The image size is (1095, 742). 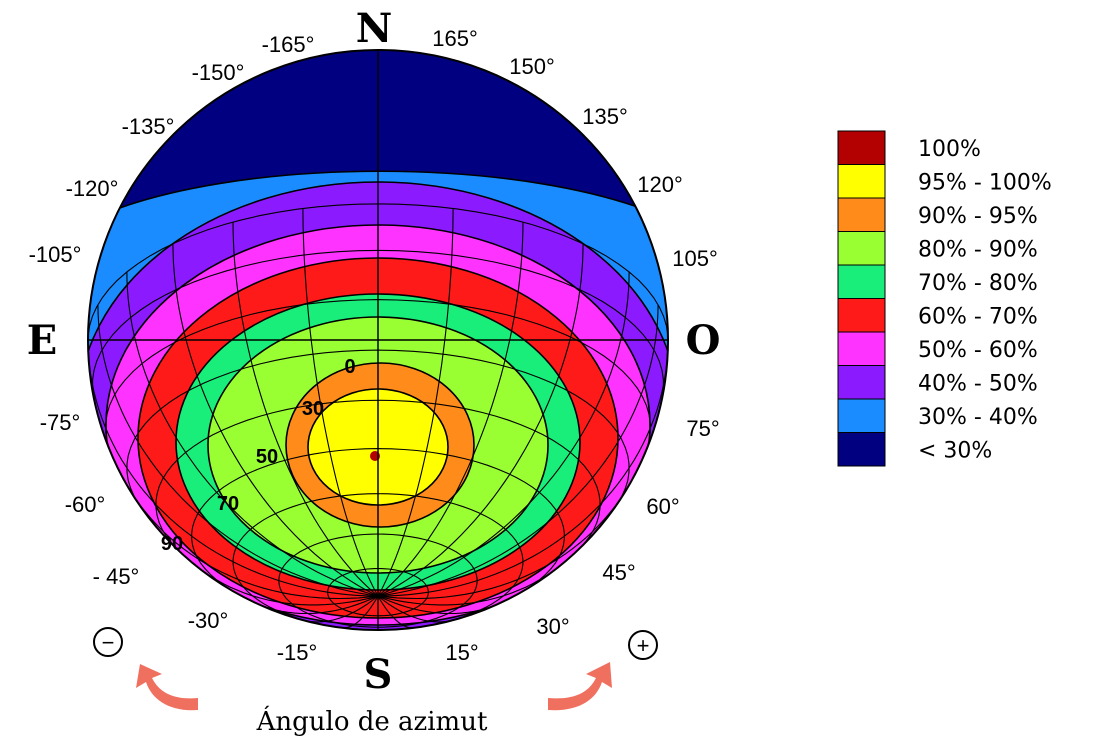 I want to click on azimuth-label: -60°, so click(x=85, y=504).